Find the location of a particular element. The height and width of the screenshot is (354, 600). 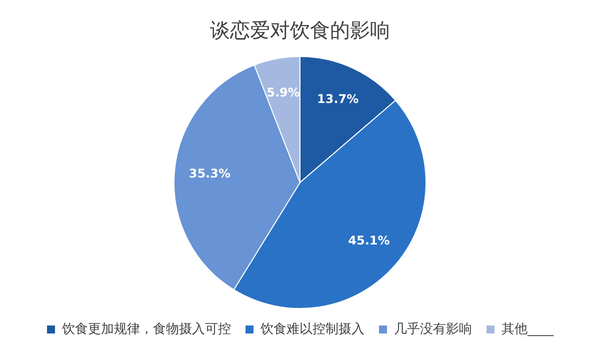

data-label: 5.9% is located at coordinates (283, 92).